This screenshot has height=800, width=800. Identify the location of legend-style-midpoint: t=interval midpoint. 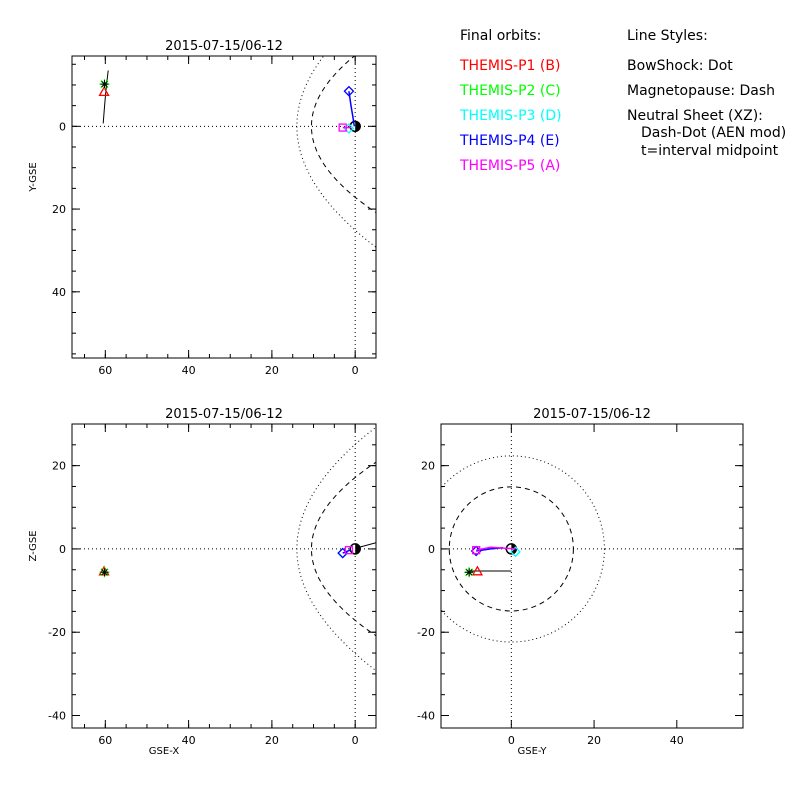
(710, 151).